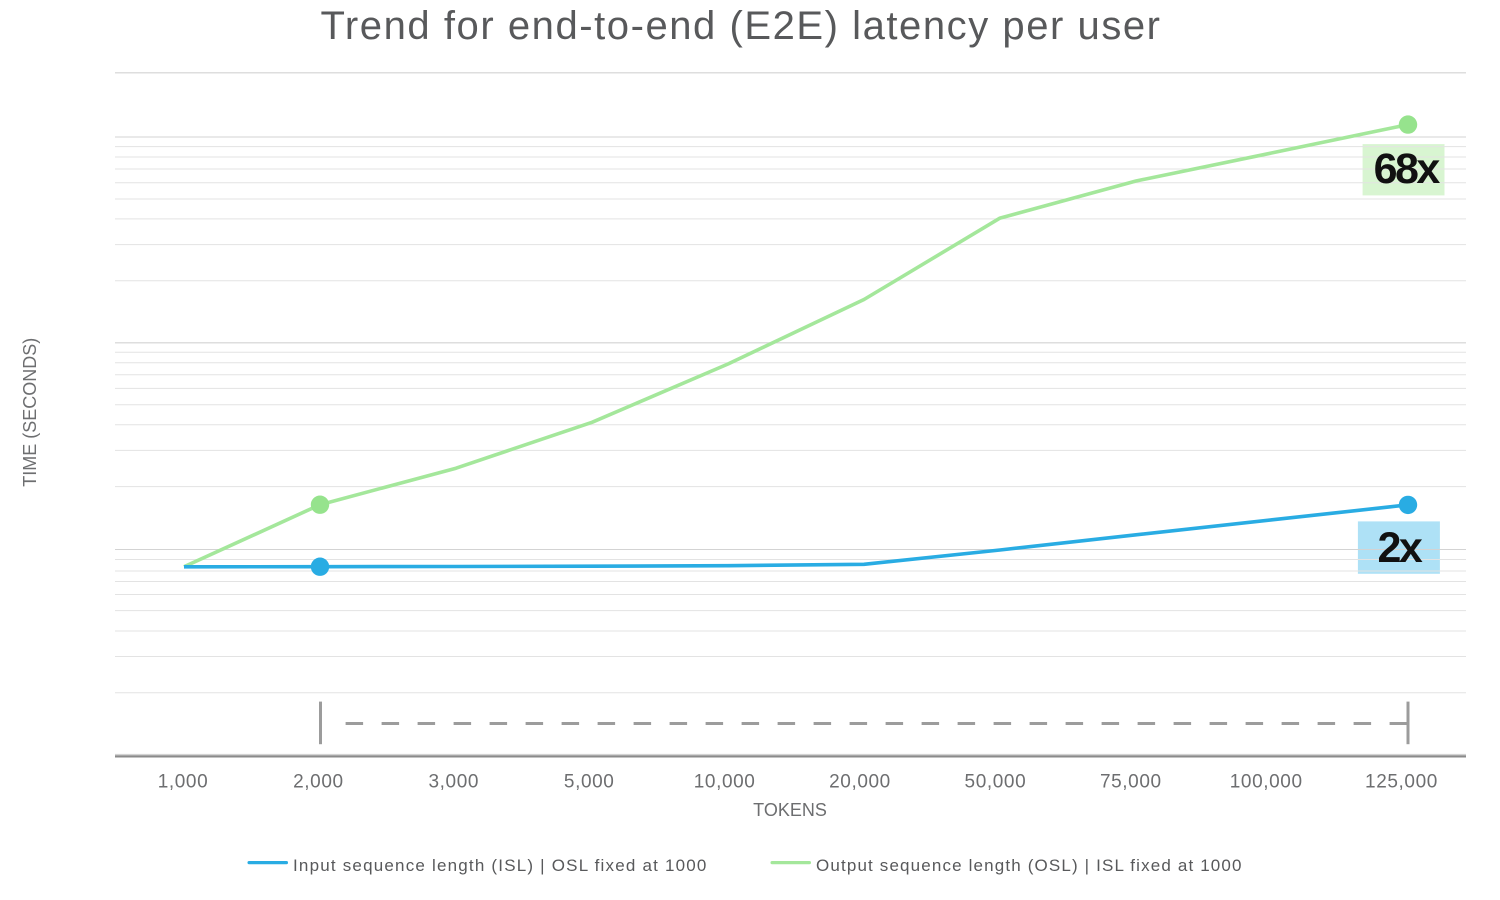 The height and width of the screenshot is (900, 1500). What do you see at coordinates (790, 810) in the screenshot?
I see `svg-text: TOKENS` at bounding box center [790, 810].